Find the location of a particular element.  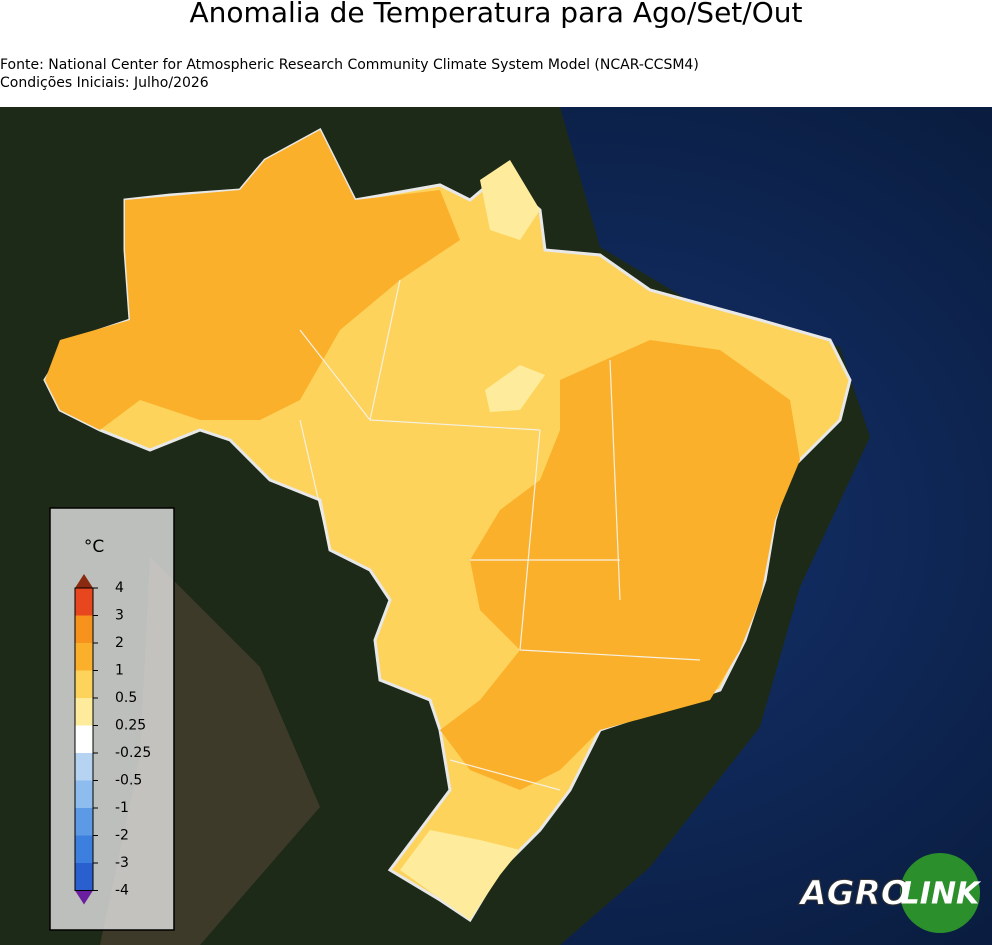

colorbar-tick-label: -3 is located at coordinates (122, 863).